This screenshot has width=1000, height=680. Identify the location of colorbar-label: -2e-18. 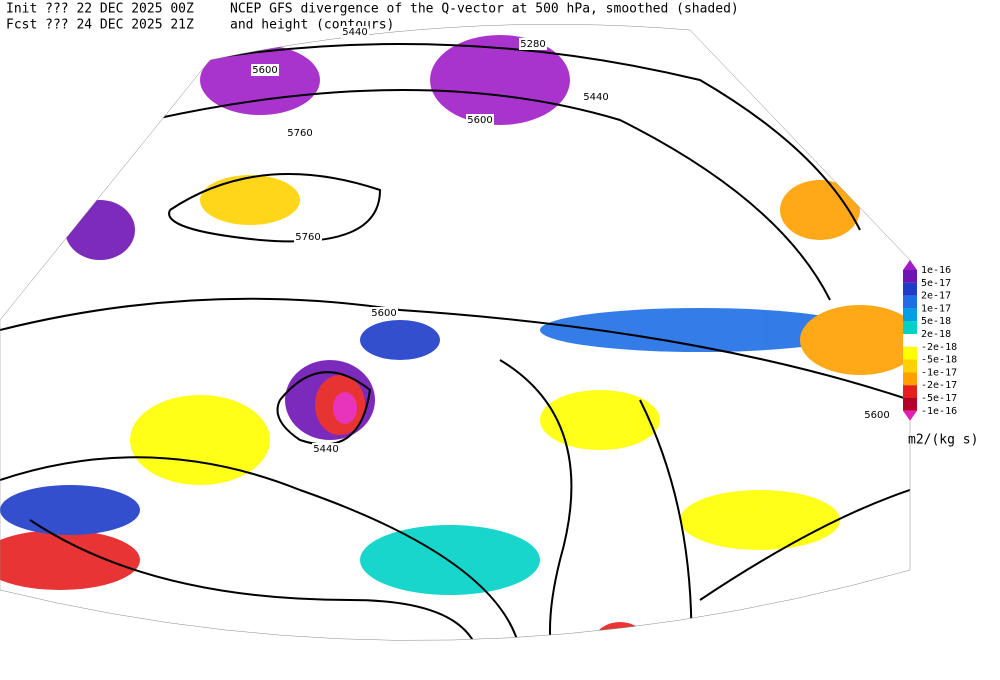
(939, 347).